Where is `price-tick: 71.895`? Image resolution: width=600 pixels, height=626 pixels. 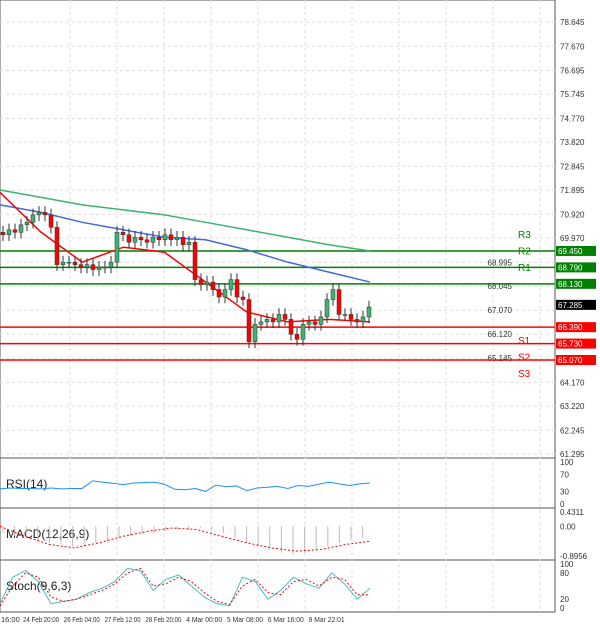
price-tick: 71.895 is located at coordinates (572, 190).